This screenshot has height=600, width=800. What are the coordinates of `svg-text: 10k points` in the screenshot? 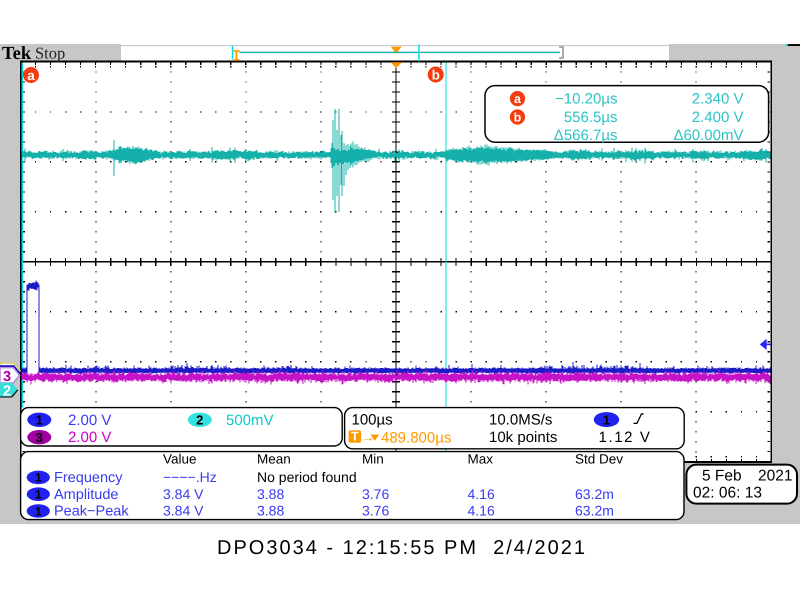 It's located at (523, 437).